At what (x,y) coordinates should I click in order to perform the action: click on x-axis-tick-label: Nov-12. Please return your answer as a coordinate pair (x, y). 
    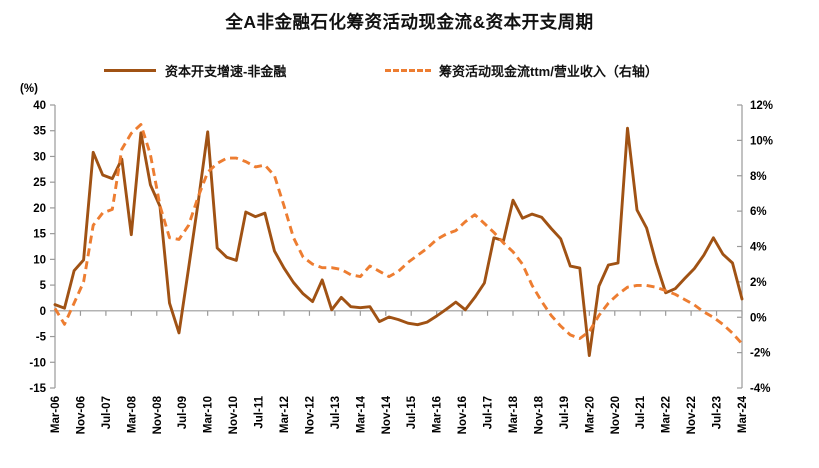
    Looking at the image, I should click on (310, 415).